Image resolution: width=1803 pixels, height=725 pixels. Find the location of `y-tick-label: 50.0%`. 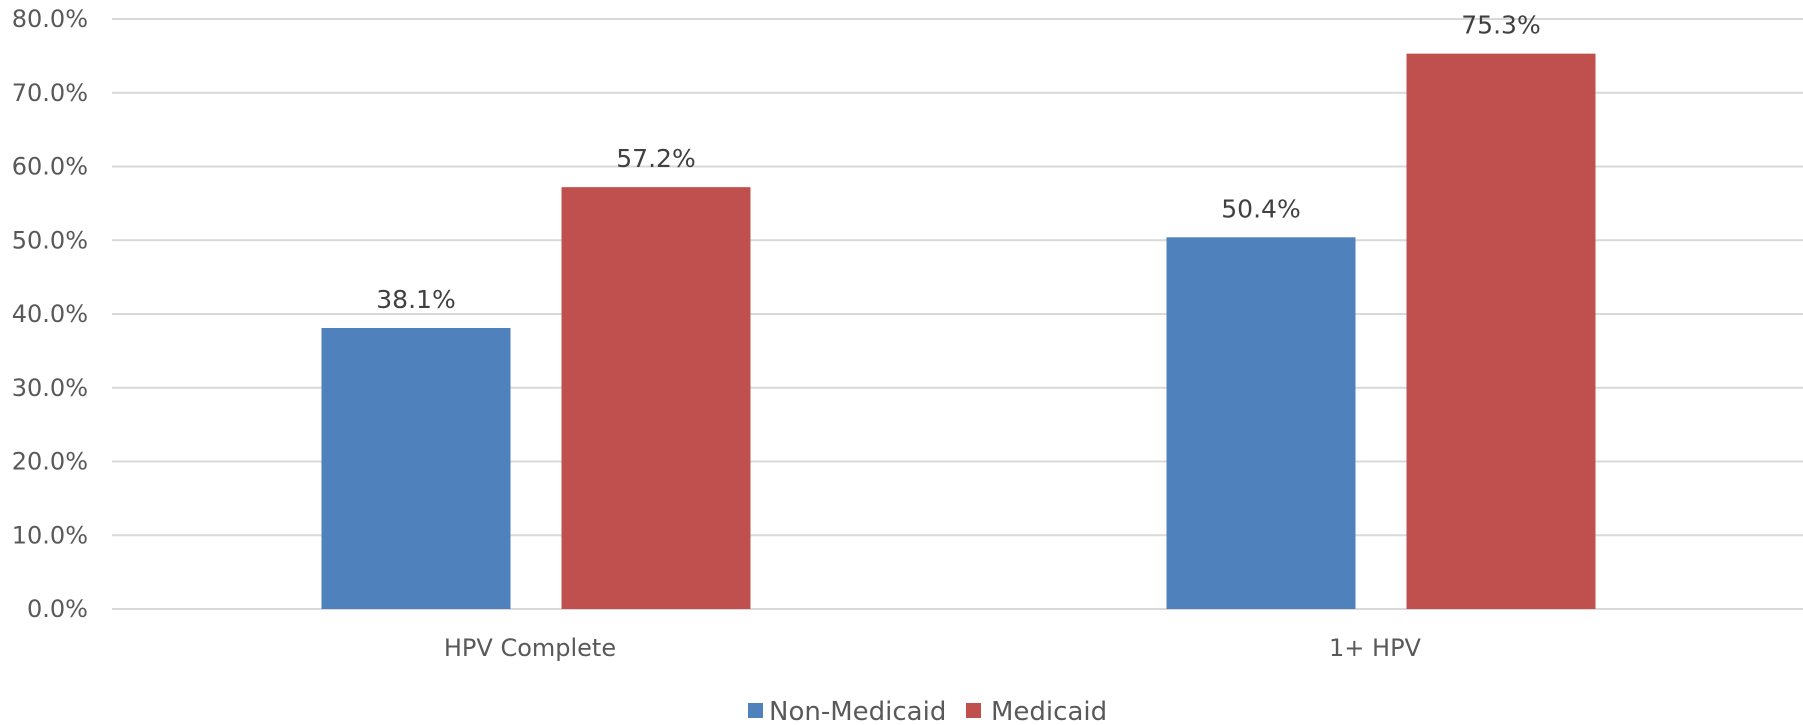

y-tick-label: 50.0% is located at coordinates (50, 240).